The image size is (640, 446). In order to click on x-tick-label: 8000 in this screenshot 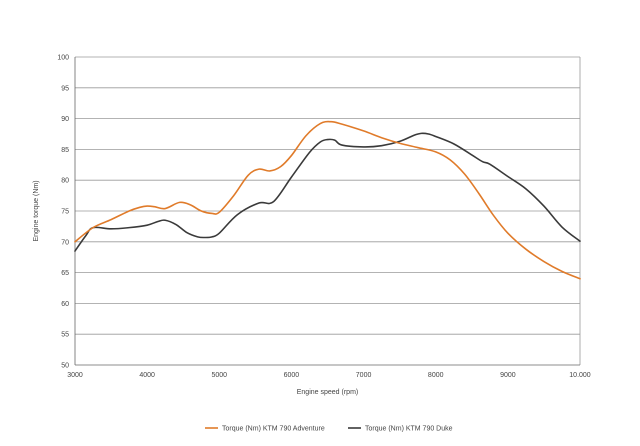, I will do `click(436, 375)`.